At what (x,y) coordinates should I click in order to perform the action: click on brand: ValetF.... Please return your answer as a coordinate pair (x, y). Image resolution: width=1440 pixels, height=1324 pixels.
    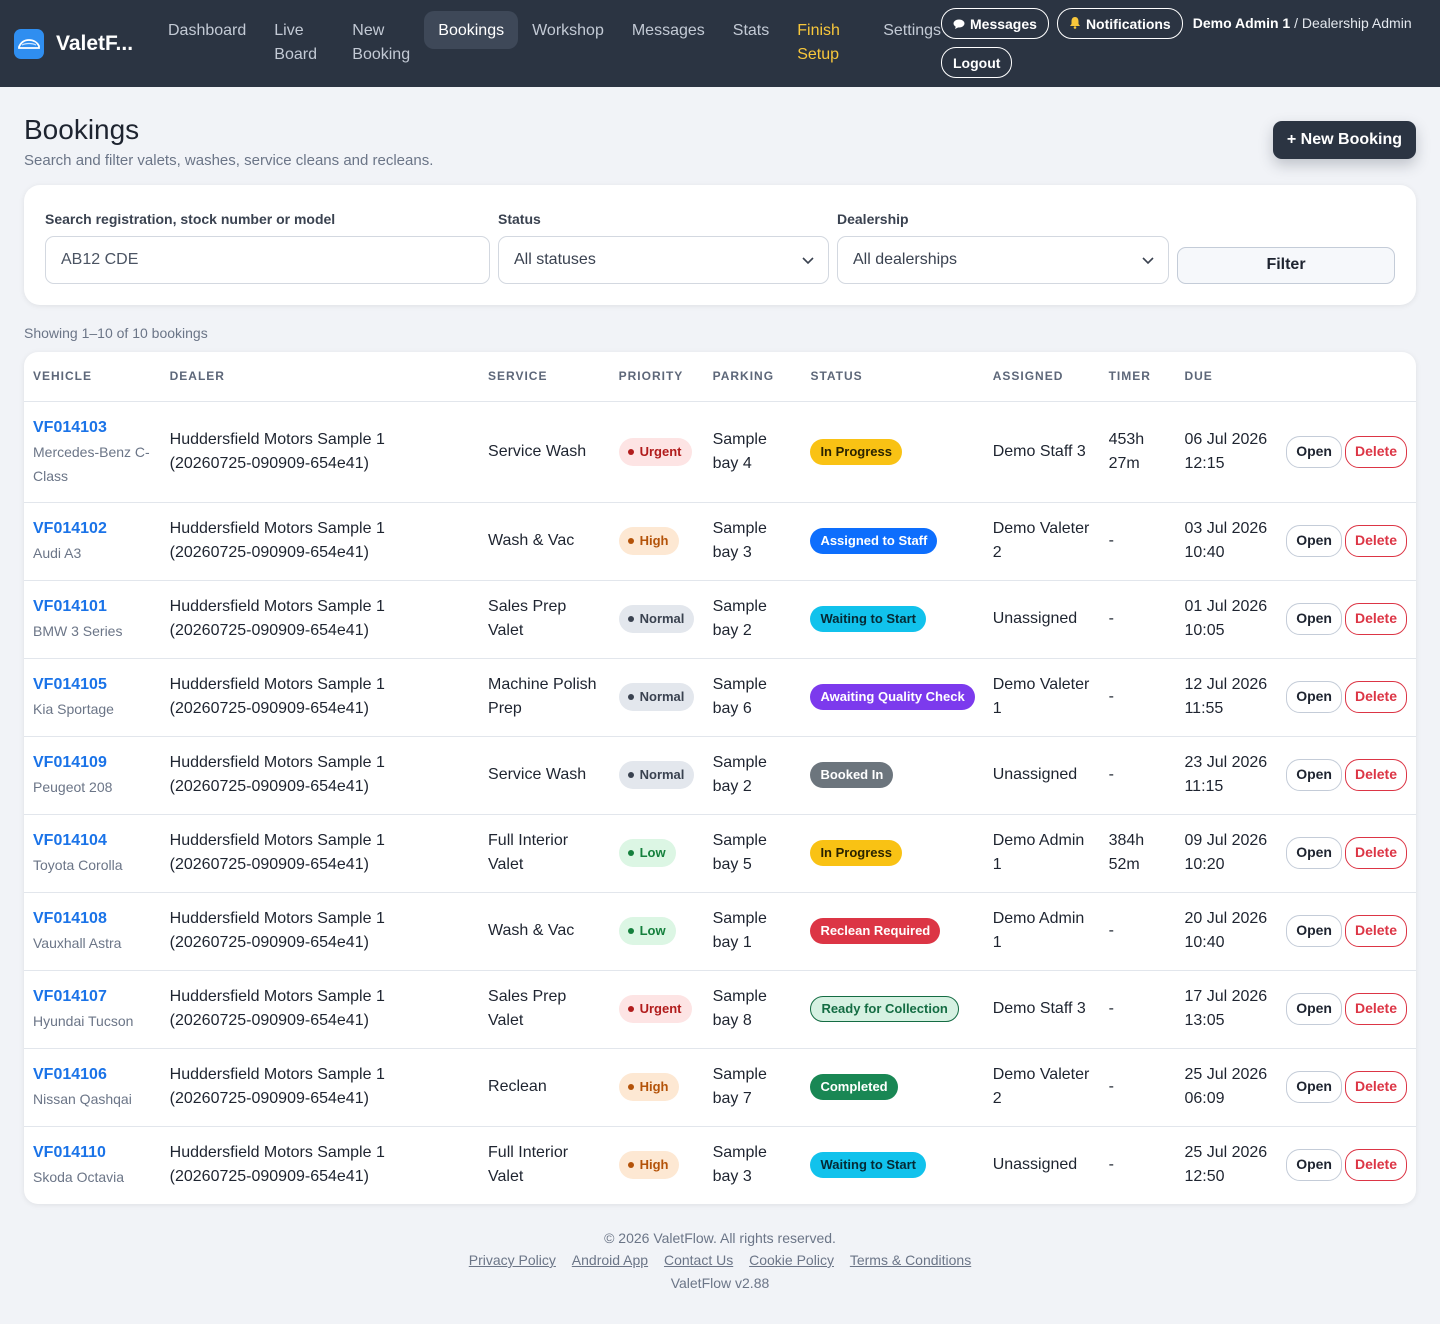
    Looking at the image, I should click on (84, 43).